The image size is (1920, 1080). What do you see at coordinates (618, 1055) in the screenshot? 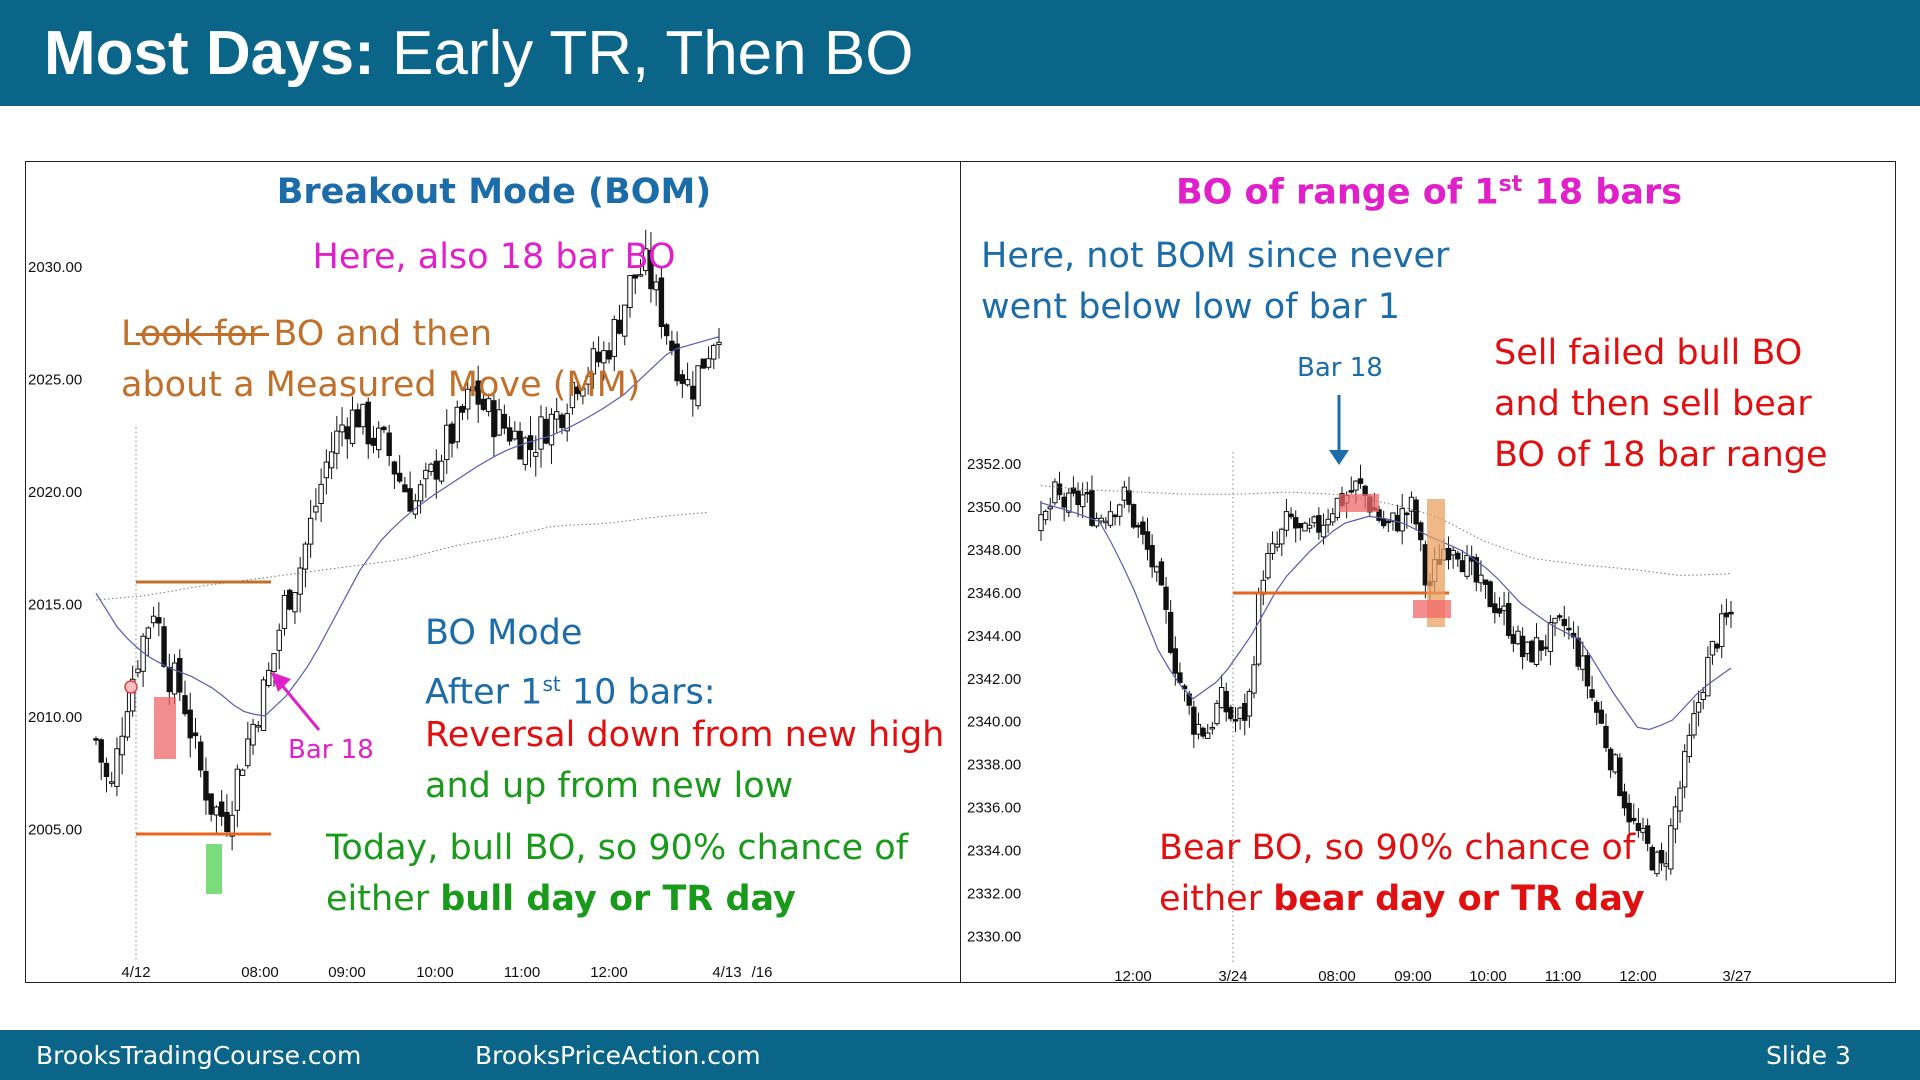
I see `footer-site2: BrooksPriceAction.com` at bounding box center [618, 1055].